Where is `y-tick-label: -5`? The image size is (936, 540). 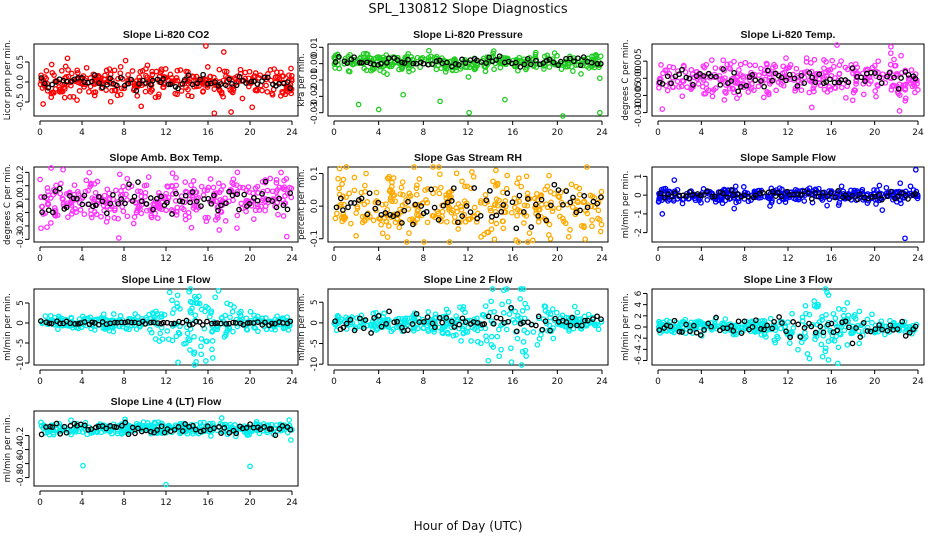
y-tick-label: -5 is located at coordinates (315, 343).